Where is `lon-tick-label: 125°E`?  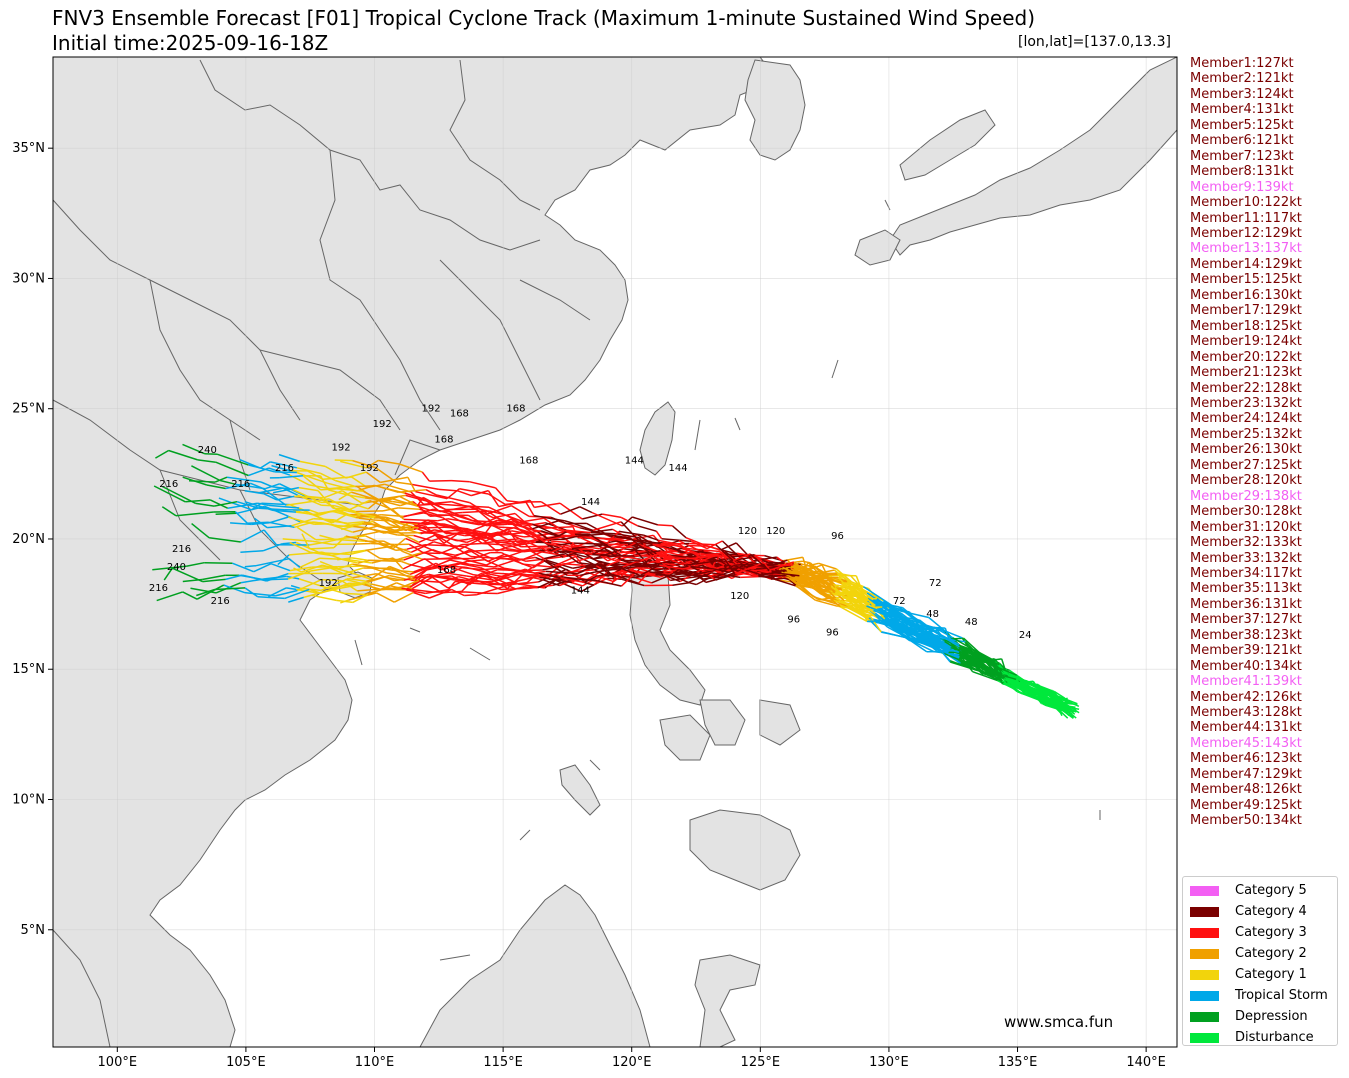
lon-tick-label: 125°E is located at coordinates (761, 1062).